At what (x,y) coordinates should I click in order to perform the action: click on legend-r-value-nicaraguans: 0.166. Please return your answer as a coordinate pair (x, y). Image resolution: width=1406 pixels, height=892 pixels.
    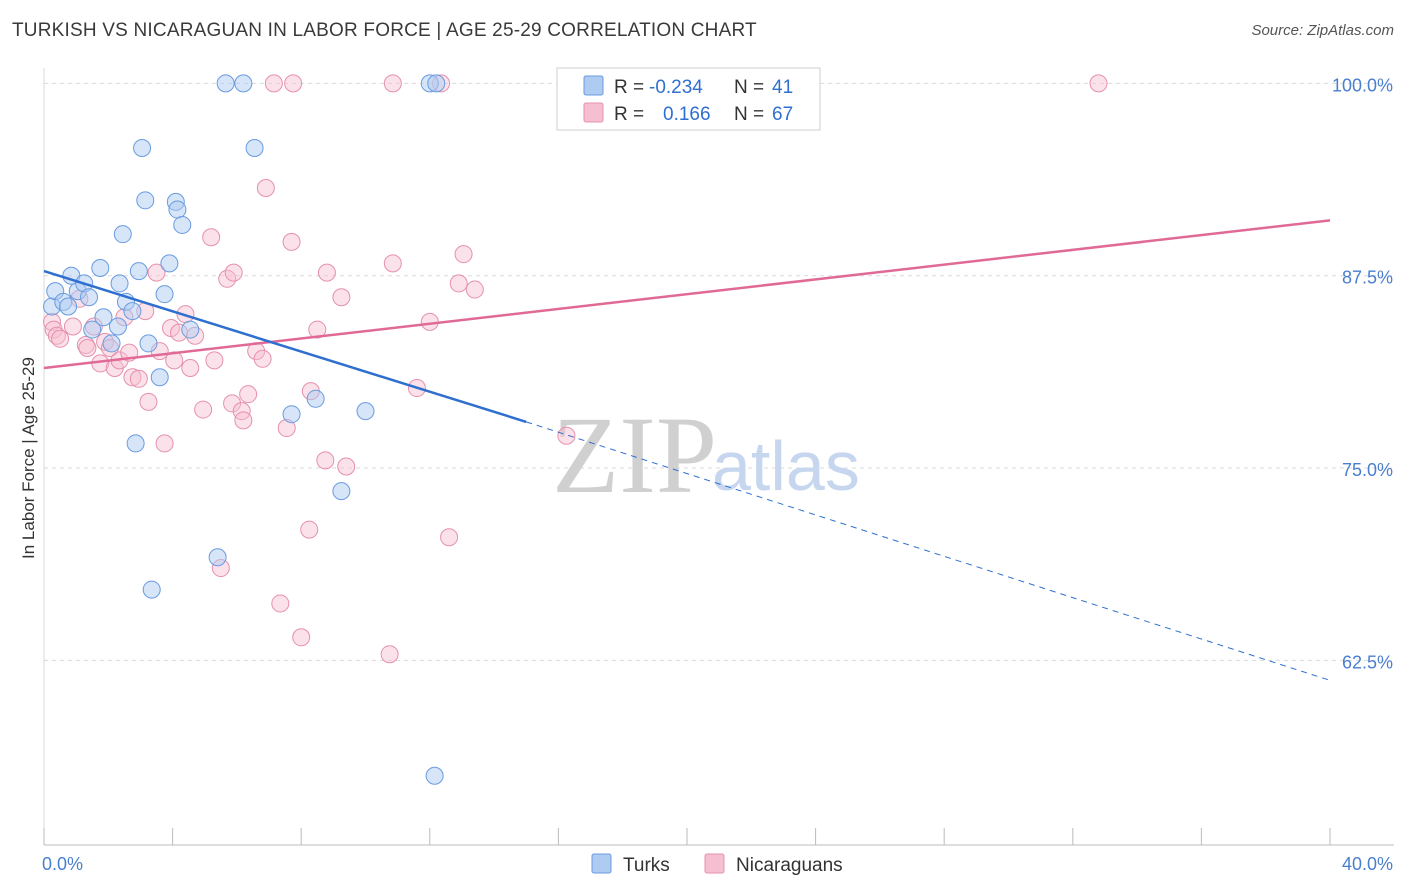
    Looking at the image, I should click on (687, 114).